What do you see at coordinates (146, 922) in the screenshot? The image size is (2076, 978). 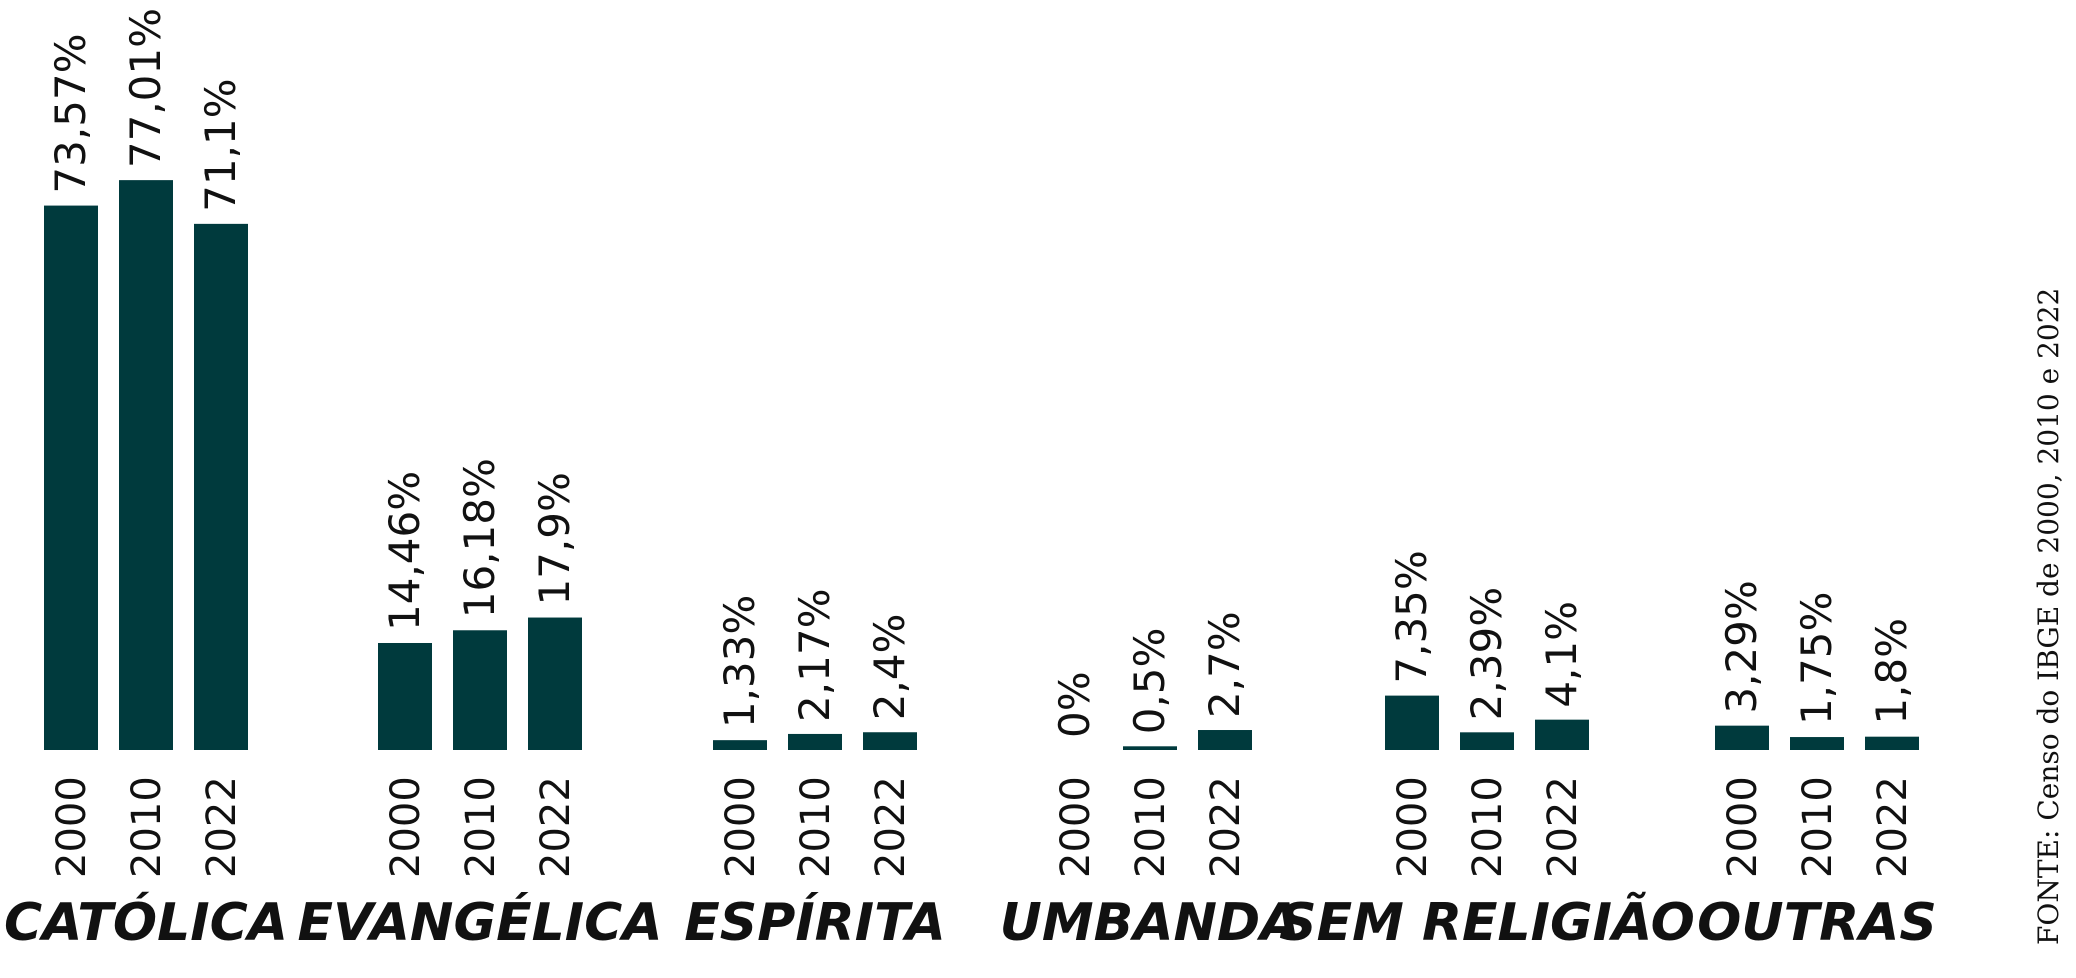 I see `category-label: CATÓLICA` at bounding box center [146, 922].